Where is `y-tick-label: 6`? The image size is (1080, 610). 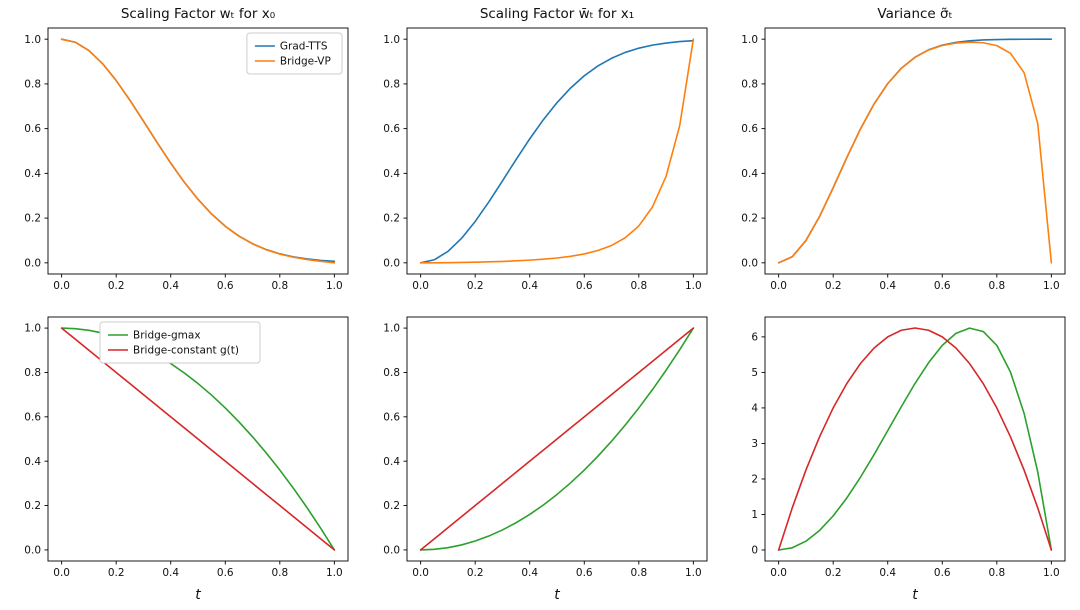 y-tick-label: 6 is located at coordinates (755, 337).